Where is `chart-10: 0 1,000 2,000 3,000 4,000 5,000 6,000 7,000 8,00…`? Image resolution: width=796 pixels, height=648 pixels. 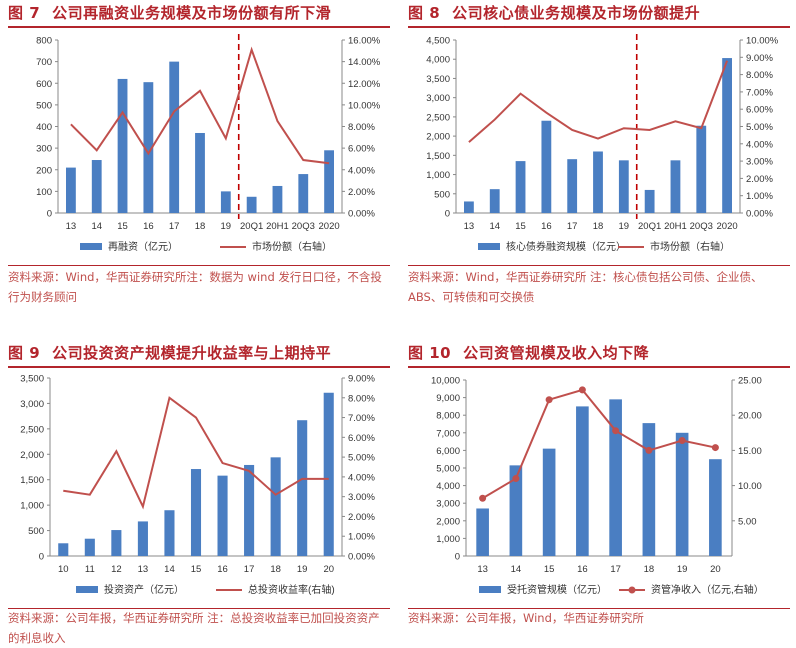
chart-10: 0 1,000 2,000 3,000 4,000 5,000 6,000 7,000 8,00… is located at coordinates (597, 486).